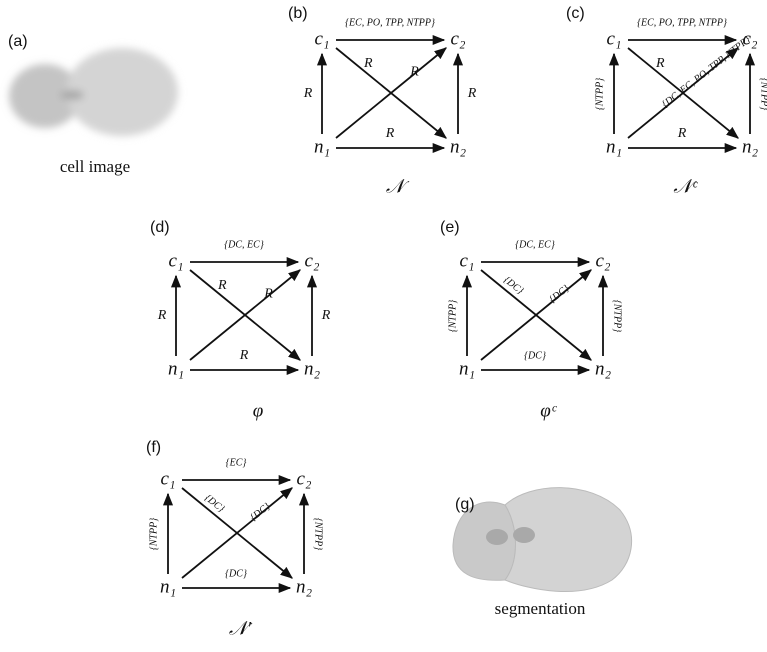 The image size is (767, 652). What do you see at coordinates (542, 539) in the screenshot?
I see `segmentation-image` at bounding box center [542, 539].